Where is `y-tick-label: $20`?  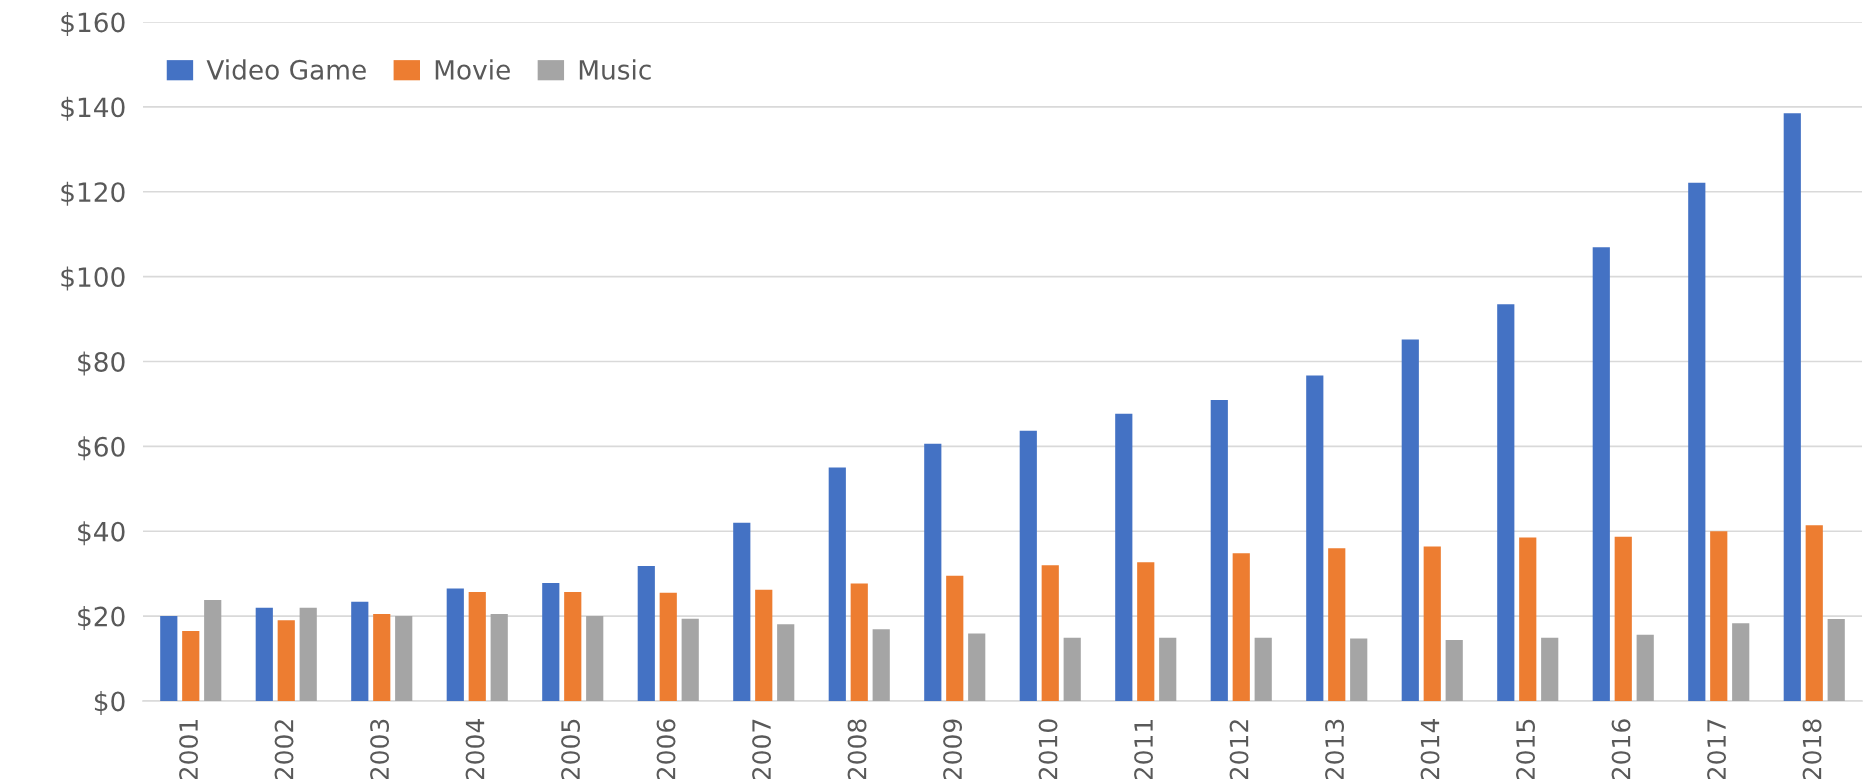 y-tick-label: $20 is located at coordinates (101, 618).